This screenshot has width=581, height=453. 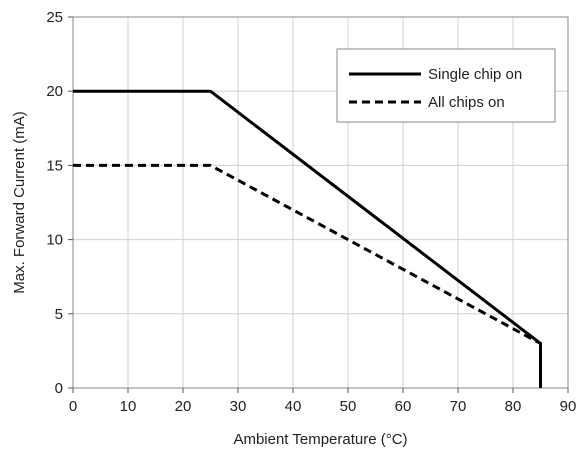 I want to click on y-tick-label: 10, so click(x=54, y=240).